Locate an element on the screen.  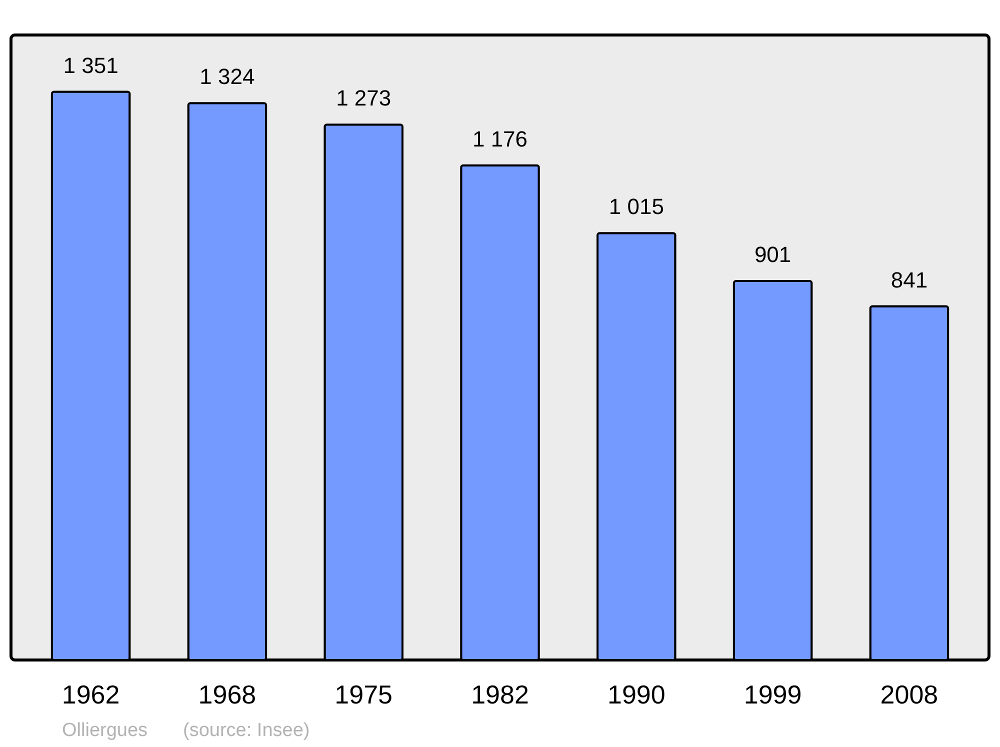
text: (source: Insee) is located at coordinates (246, 730).